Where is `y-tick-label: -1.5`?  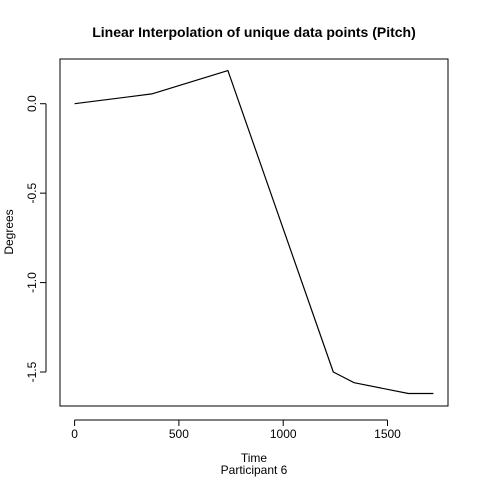
y-tick-label: -1.5 is located at coordinates (32, 371).